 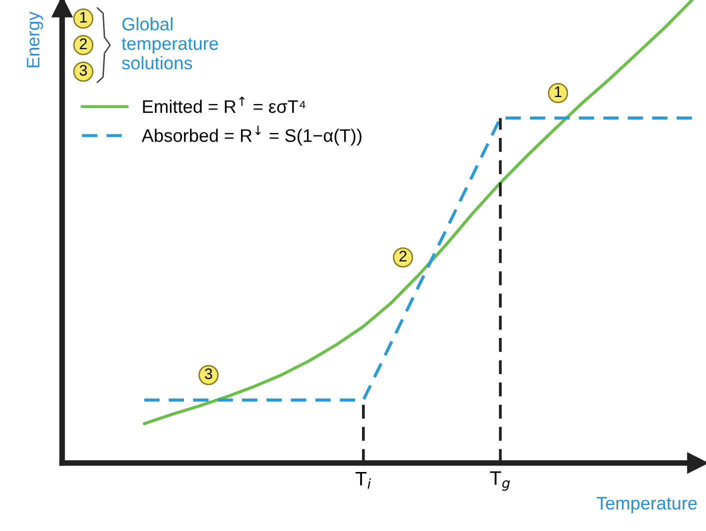 What do you see at coordinates (83, 70) in the screenshot?
I see `text: 3` at bounding box center [83, 70].